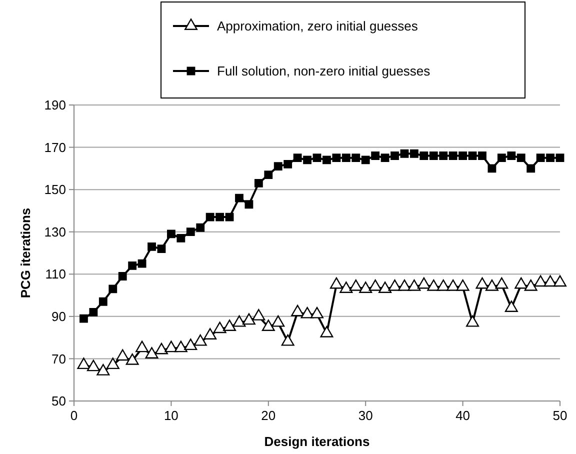 The image size is (576, 454). Describe the element at coordinates (560, 415) in the screenshot. I see `x-tick-label: 50` at that location.